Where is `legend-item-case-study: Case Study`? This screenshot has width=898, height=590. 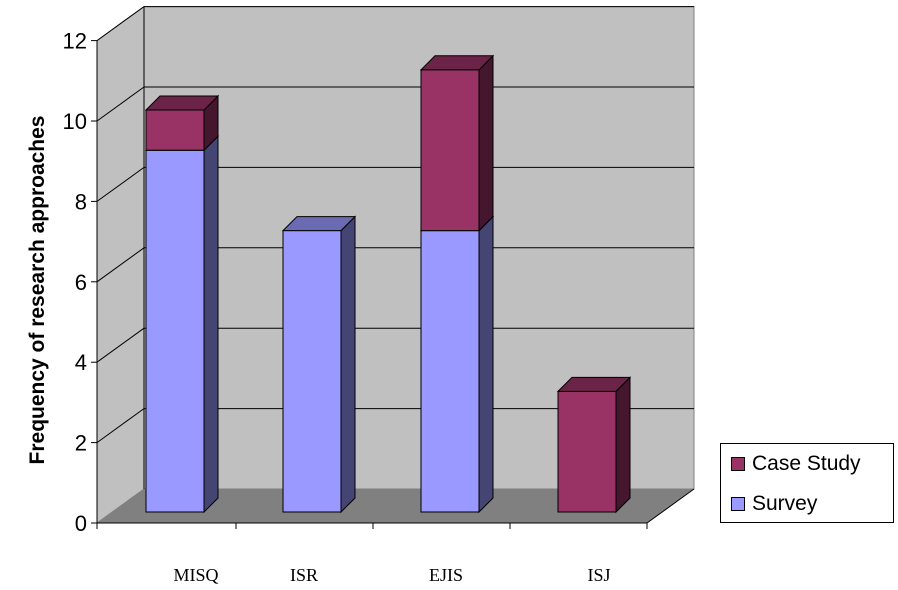
legend-item-case-study: Case Study is located at coordinates (796, 464).